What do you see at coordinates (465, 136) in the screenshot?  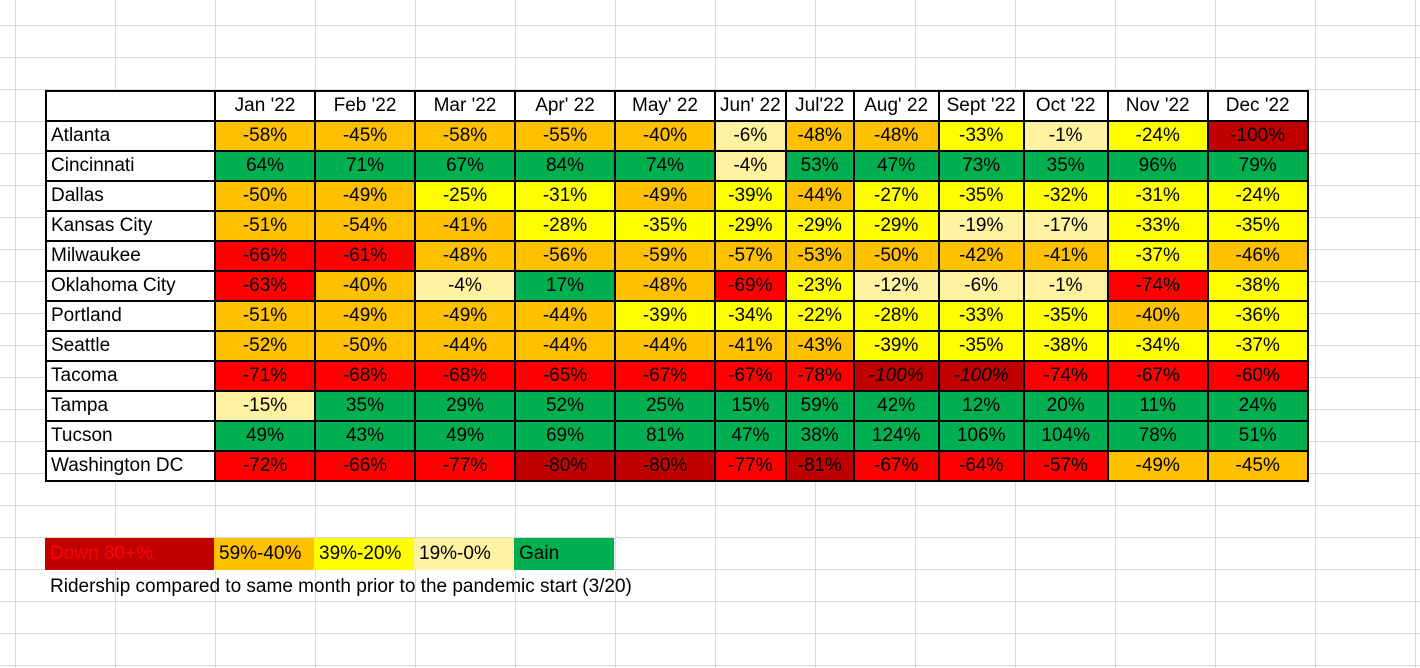 I see `value-cell: -58%` at bounding box center [465, 136].